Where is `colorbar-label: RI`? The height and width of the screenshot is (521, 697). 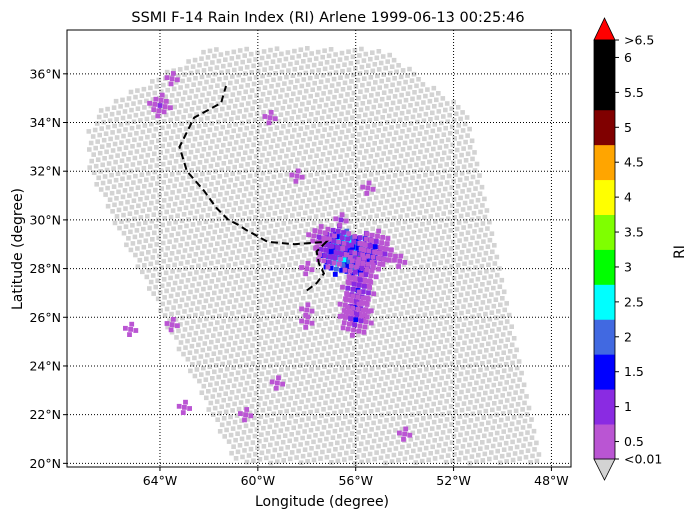 colorbar-label: RI is located at coordinates (680, 252).